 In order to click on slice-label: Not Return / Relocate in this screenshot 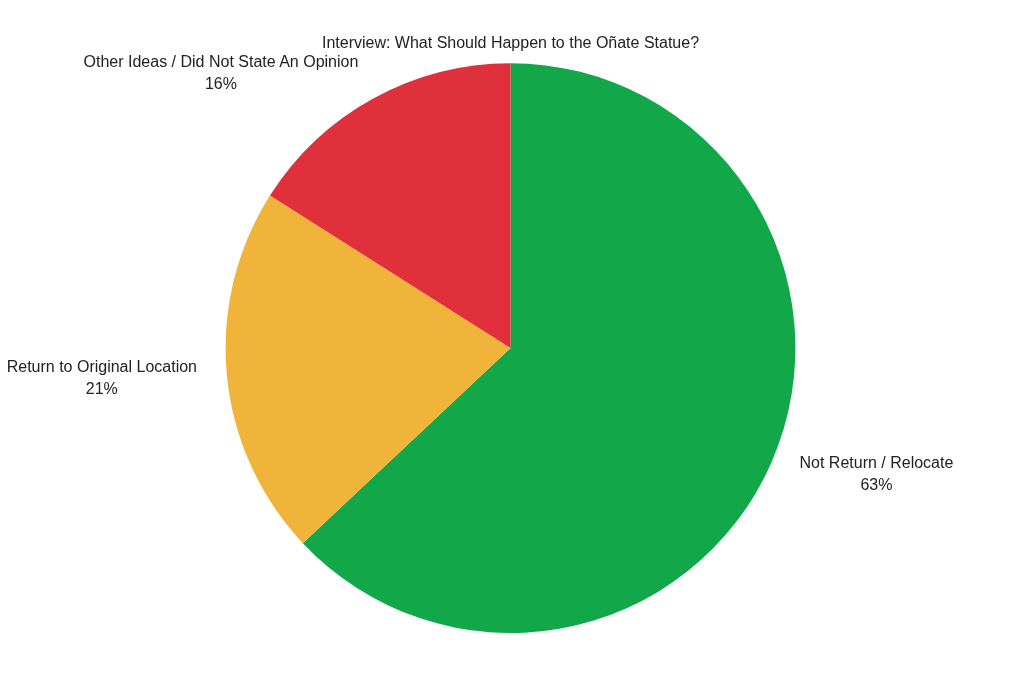, I will do `click(876, 462)`.